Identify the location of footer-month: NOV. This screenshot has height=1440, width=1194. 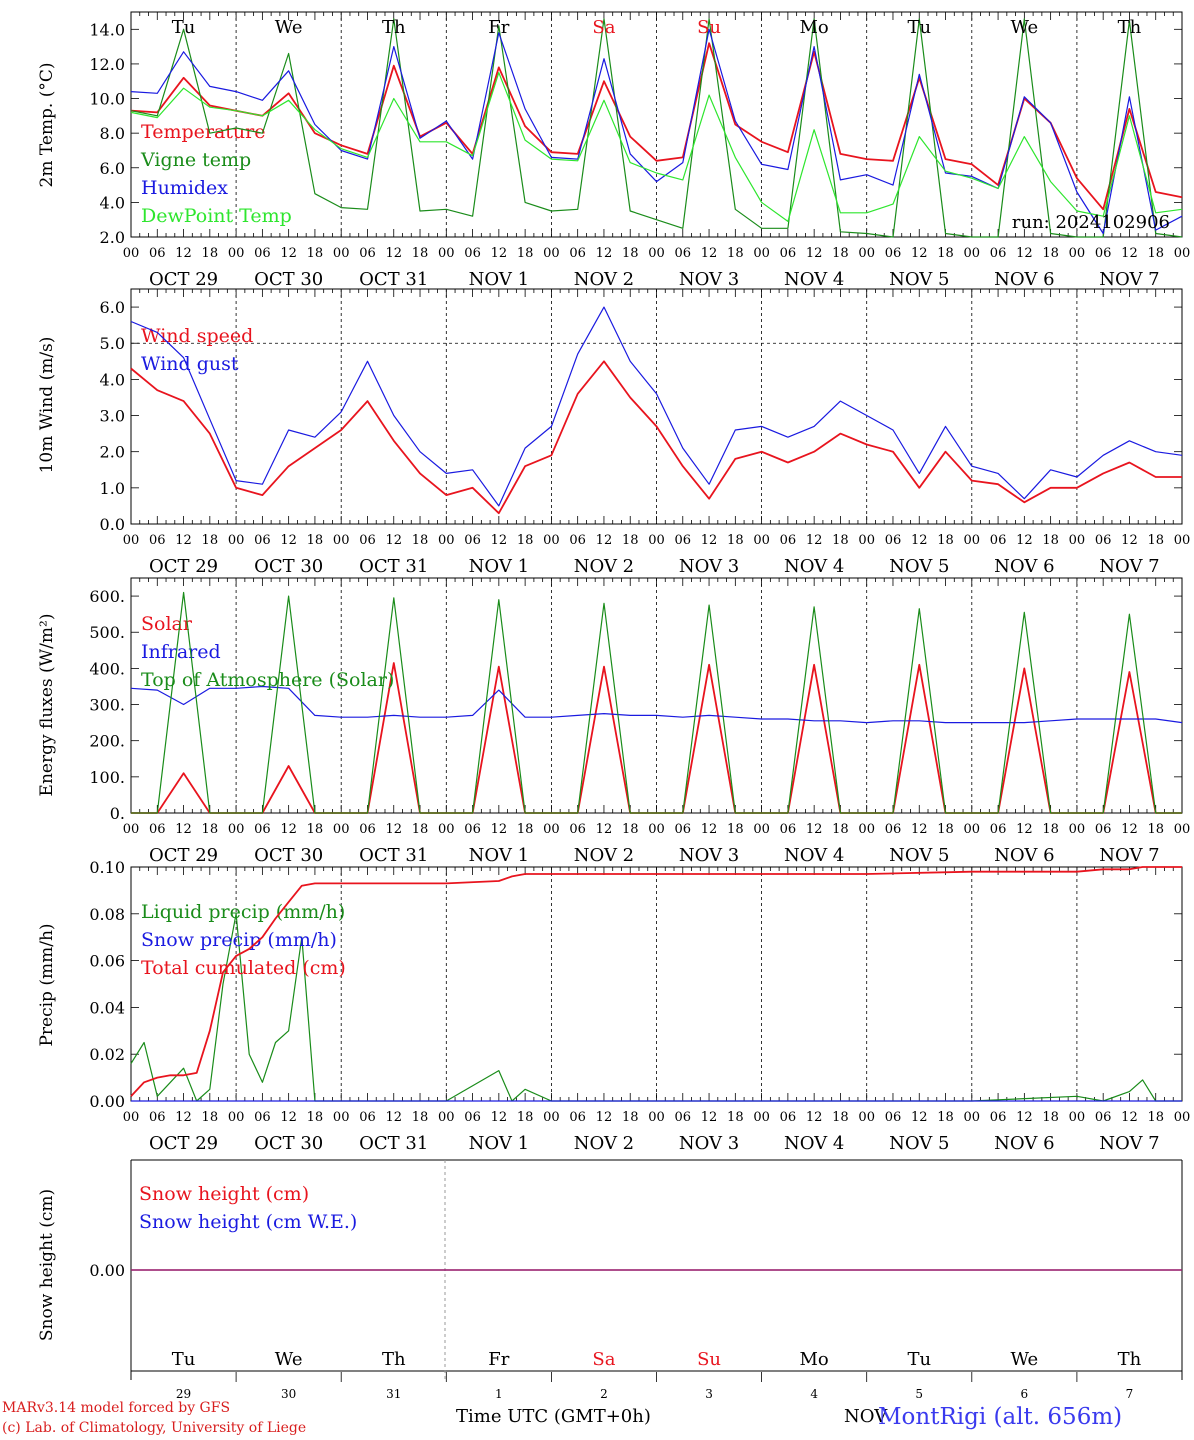
(866, 1416).